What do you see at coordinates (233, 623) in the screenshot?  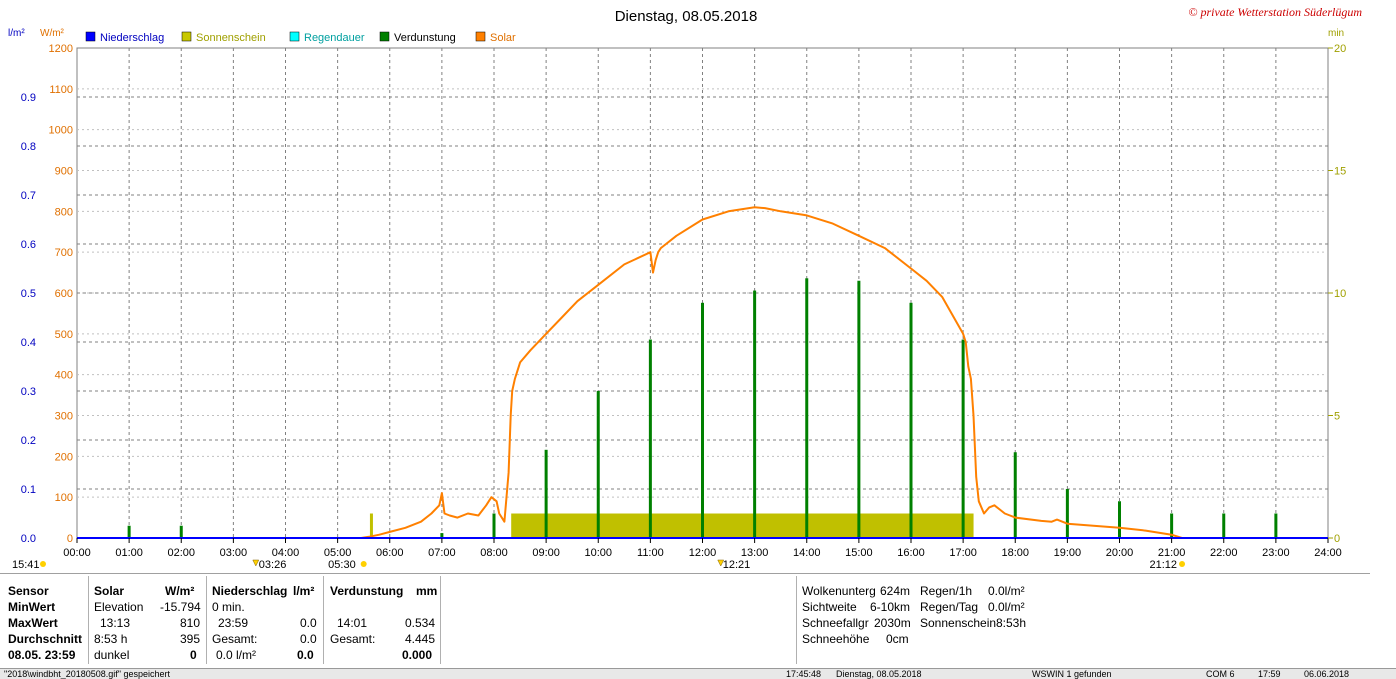 I see `precip-r2a: 23:59` at bounding box center [233, 623].